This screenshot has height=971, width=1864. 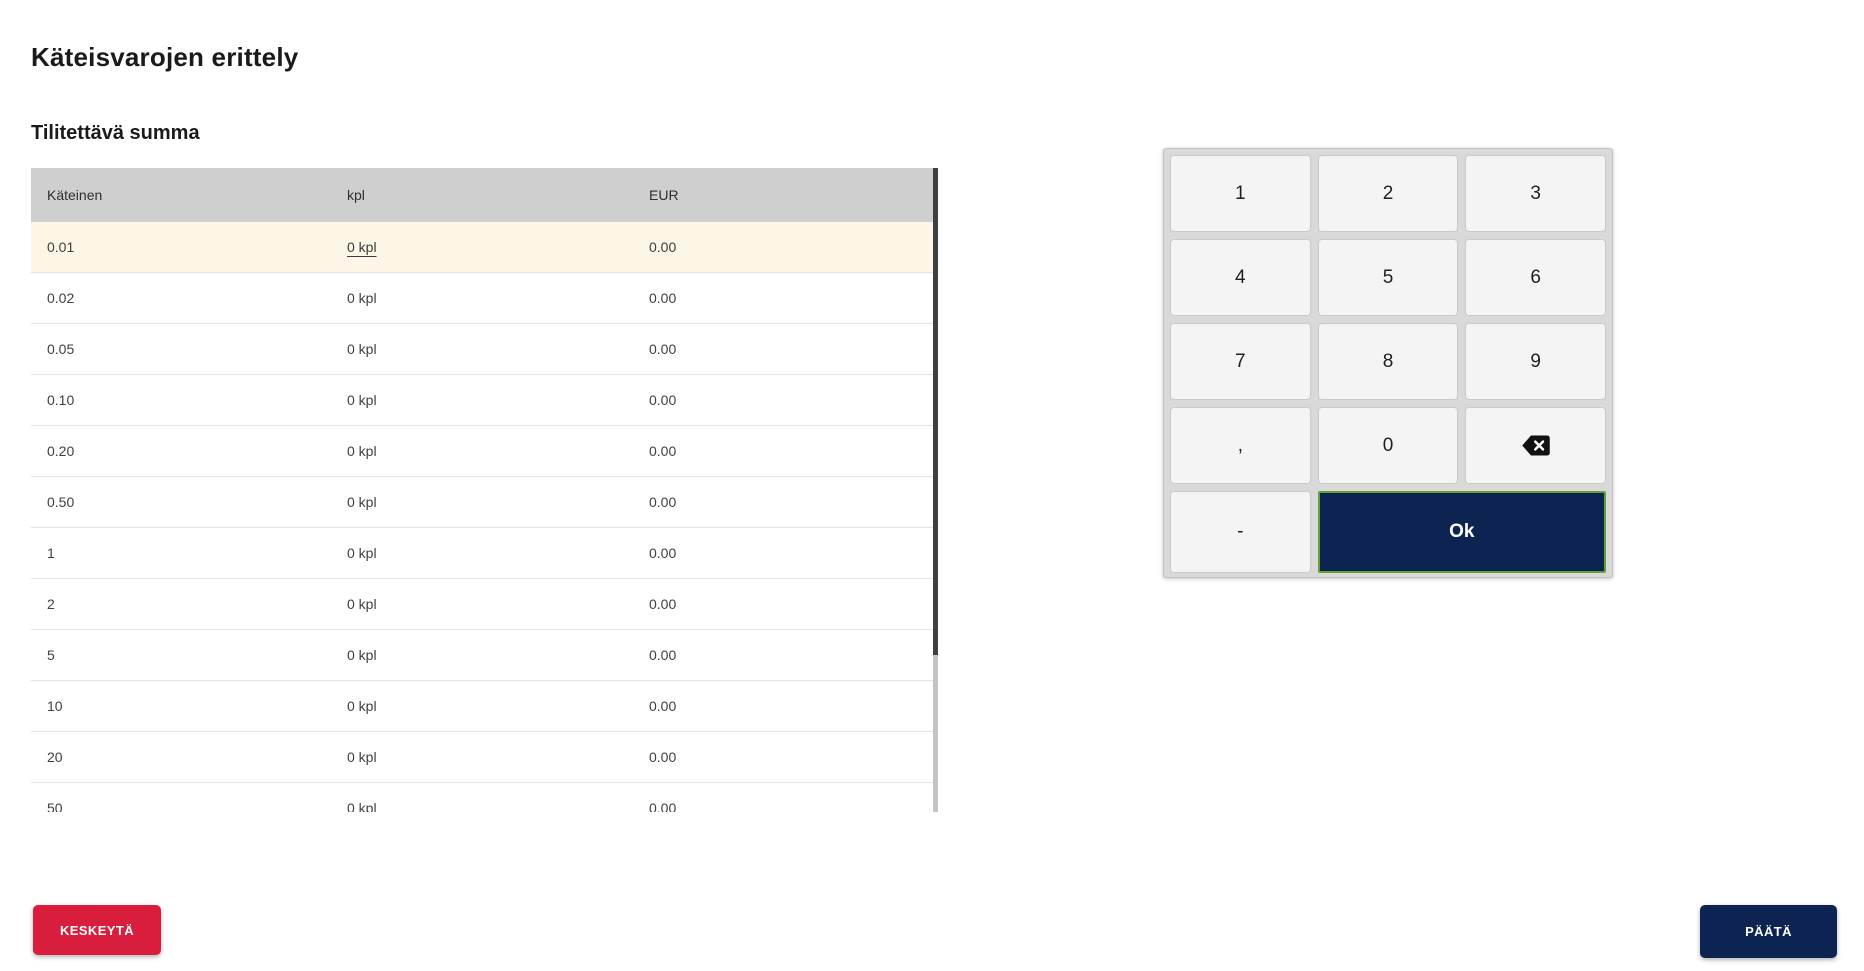 What do you see at coordinates (61, 247) in the screenshot?
I see `denomination-value: 0.01` at bounding box center [61, 247].